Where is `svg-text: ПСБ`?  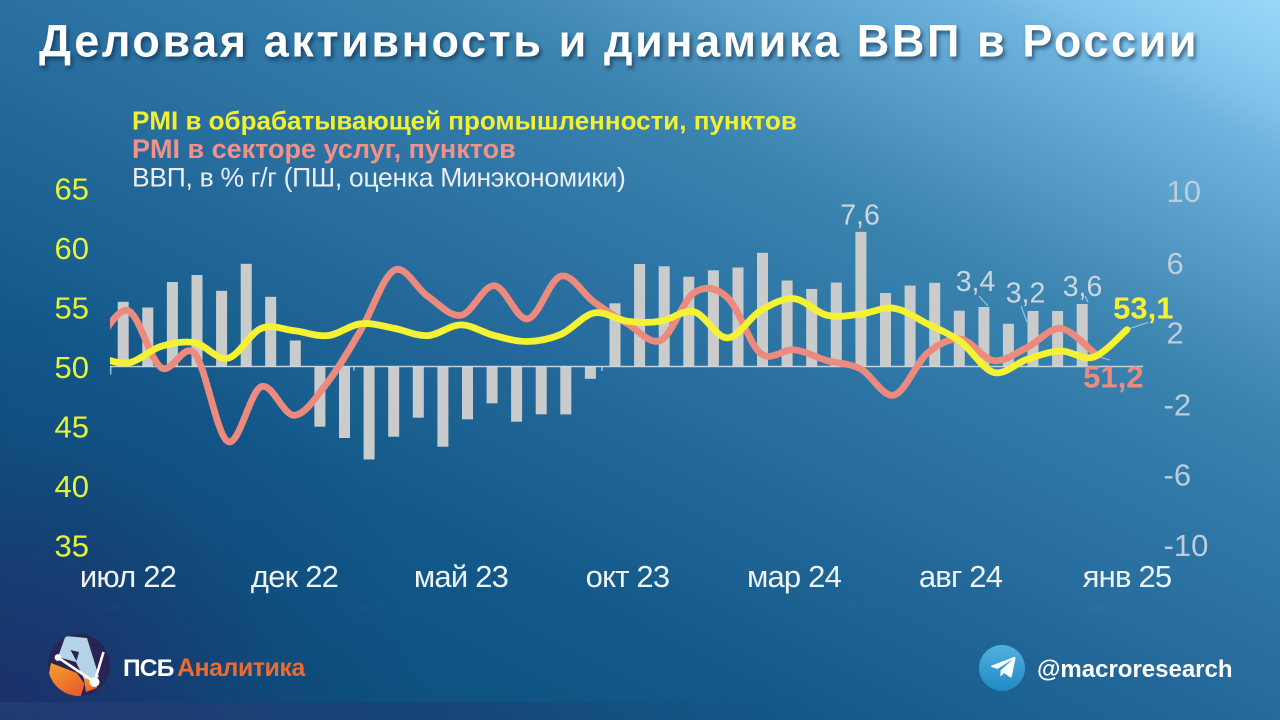 svg-text: ПСБ is located at coordinates (148, 668).